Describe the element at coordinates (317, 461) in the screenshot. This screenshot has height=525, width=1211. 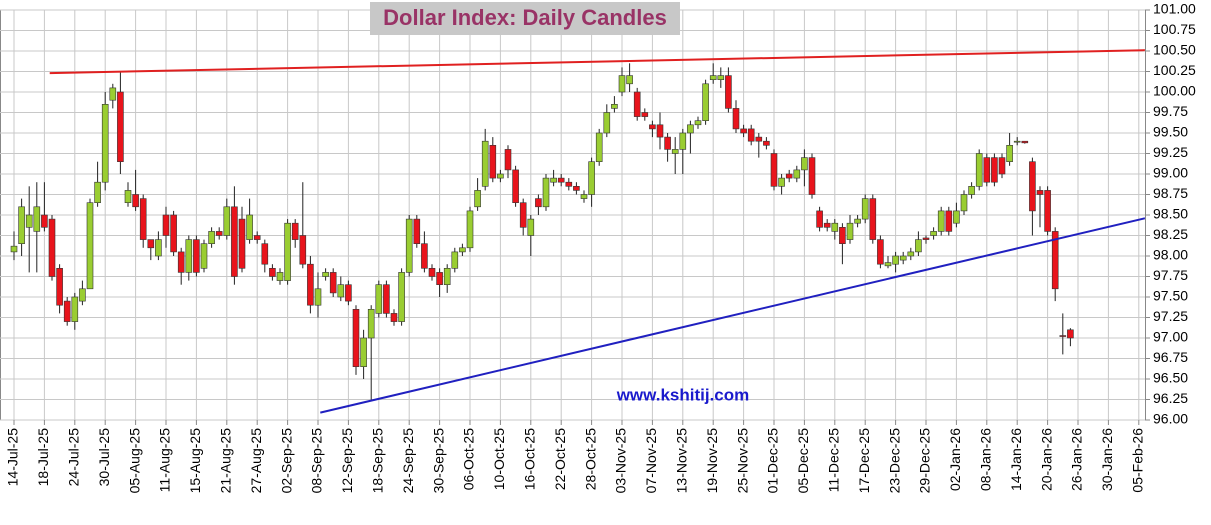
I see `x-tick-label: 08-Sep-25` at that location.